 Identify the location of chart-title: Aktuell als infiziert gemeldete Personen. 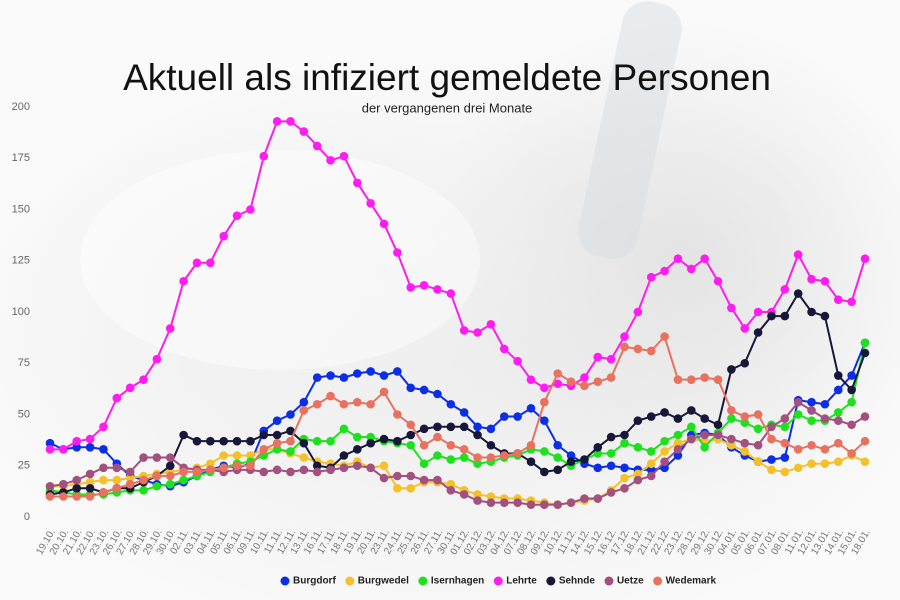
(447, 77).